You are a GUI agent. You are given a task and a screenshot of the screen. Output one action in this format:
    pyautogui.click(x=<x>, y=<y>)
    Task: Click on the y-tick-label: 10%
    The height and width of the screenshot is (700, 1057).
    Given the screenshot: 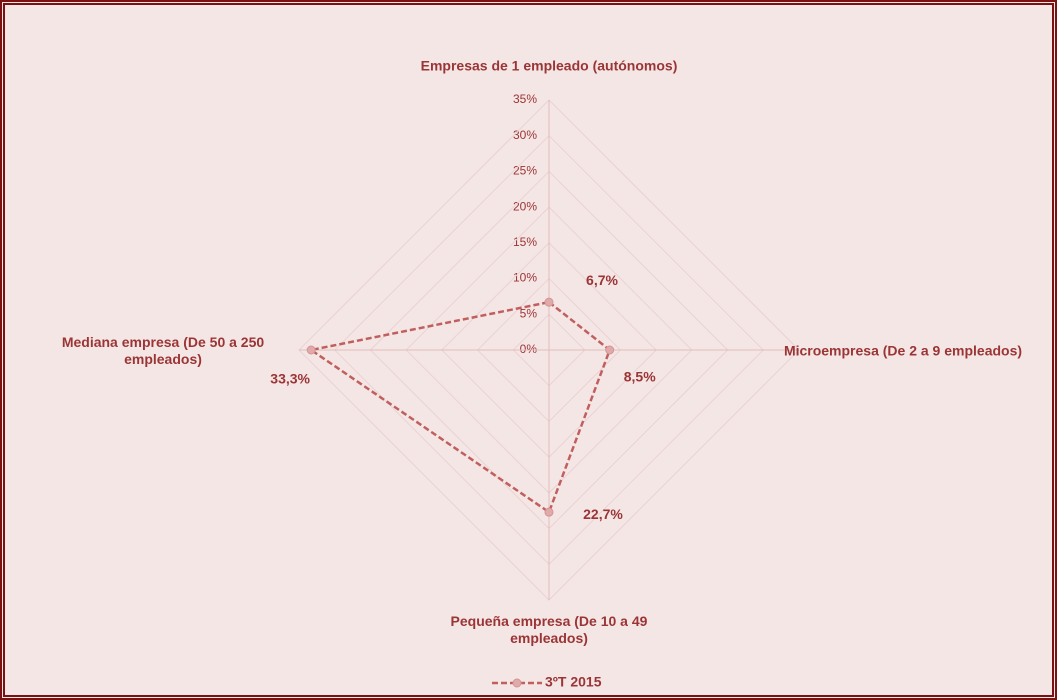 What is the action you would take?
    pyautogui.click(x=525, y=278)
    